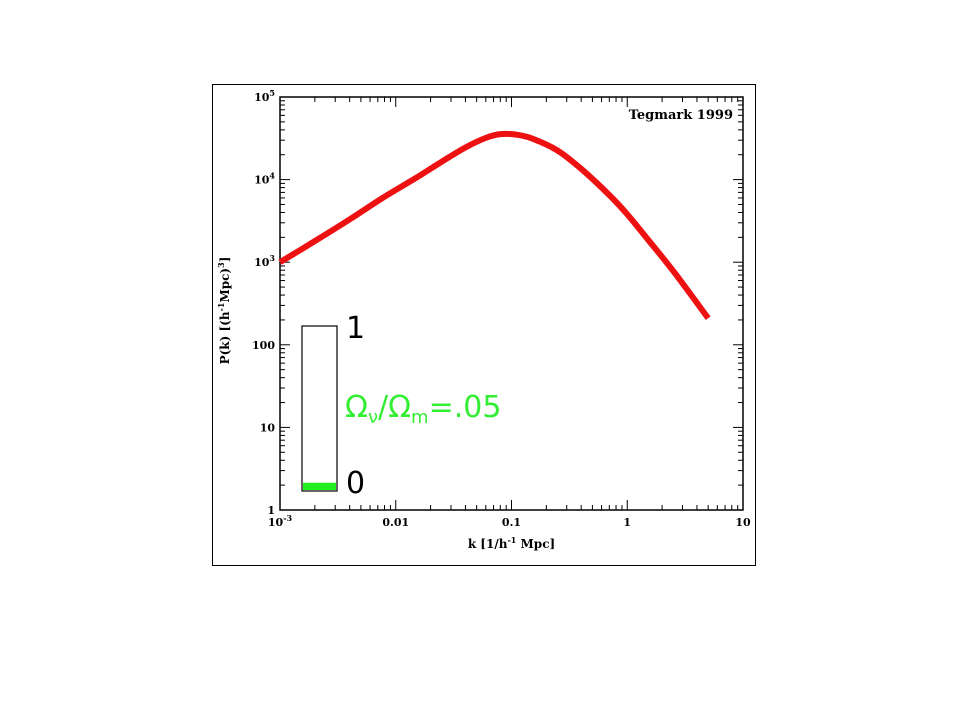 The height and width of the screenshot is (720, 960). Describe the element at coordinates (423, 409) in the screenshot. I see `omega-ratio-label: Ων/Ωm=.05` at that location.